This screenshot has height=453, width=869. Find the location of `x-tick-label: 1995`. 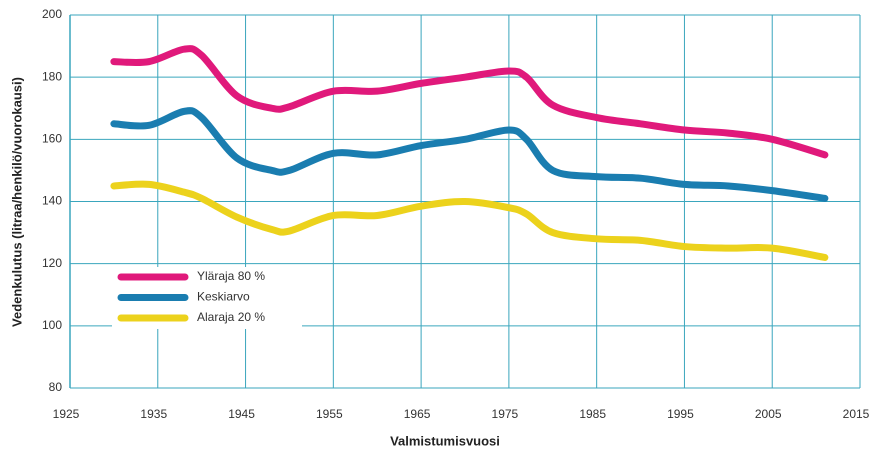

x-tick-label: 1995 is located at coordinates (680, 414).